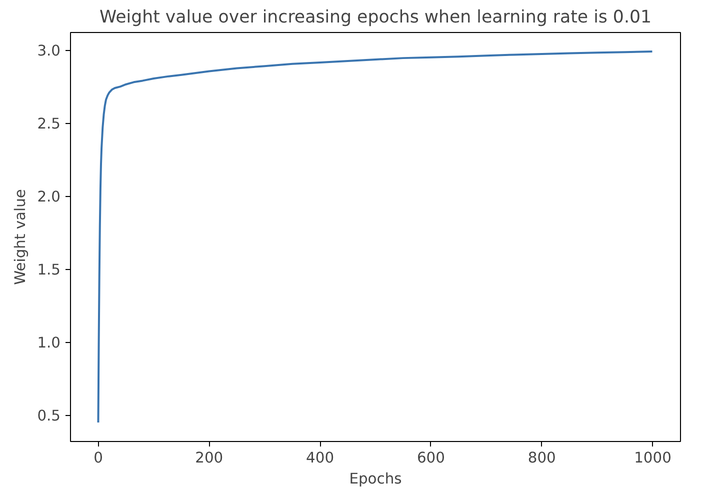  I want to click on x-axis-title: Epochs, so click(375, 479).